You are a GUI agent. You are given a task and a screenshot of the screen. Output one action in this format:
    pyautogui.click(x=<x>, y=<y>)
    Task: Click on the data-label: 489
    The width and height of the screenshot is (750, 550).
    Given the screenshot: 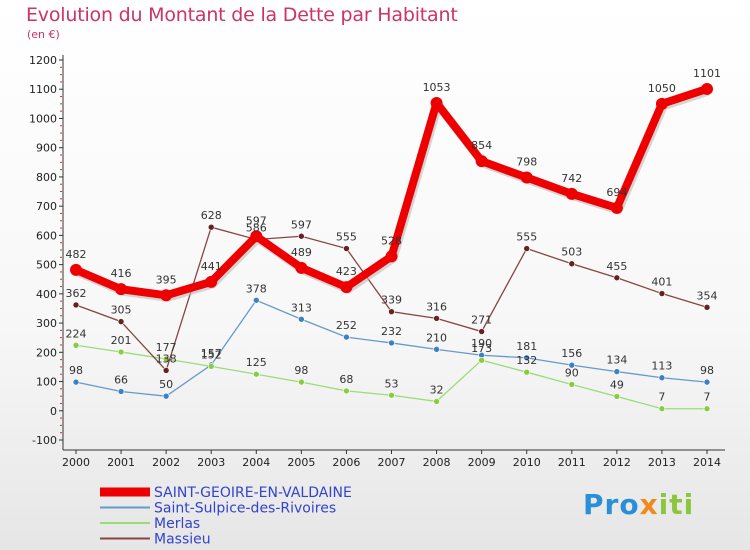 What is the action you would take?
    pyautogui.click(x=301, y=252)
    